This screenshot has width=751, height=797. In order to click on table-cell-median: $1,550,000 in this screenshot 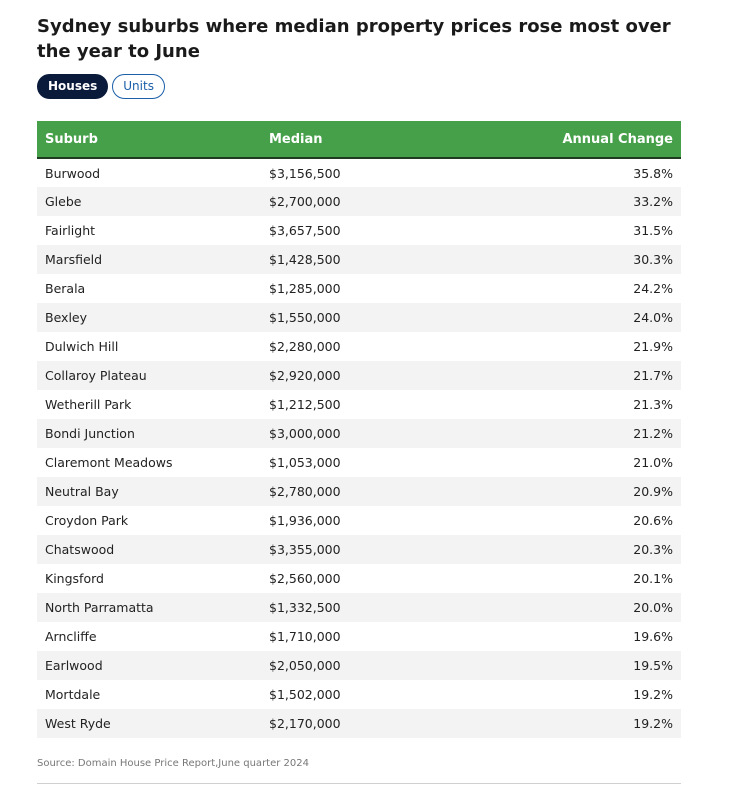, I will do `click(371, 317)`.